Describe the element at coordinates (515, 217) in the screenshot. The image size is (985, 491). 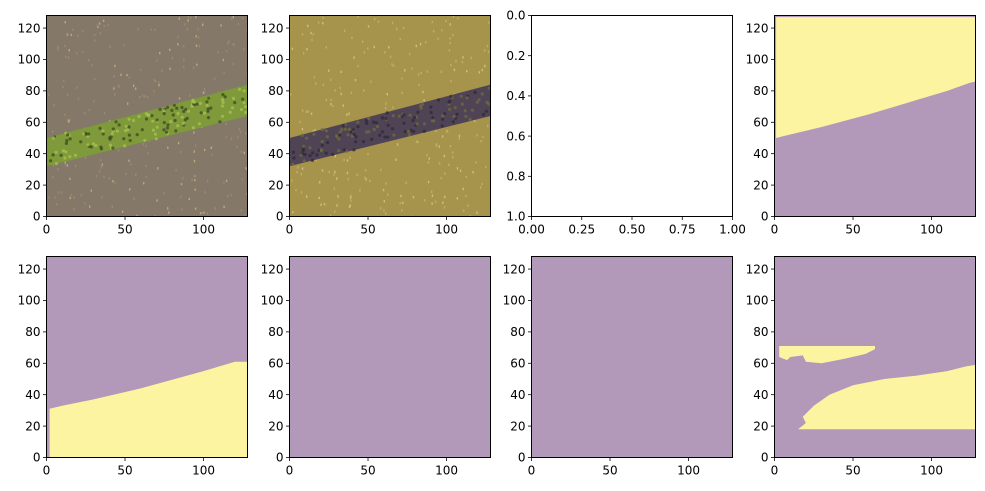
I see `y-tick-label: 1.0` at that location.